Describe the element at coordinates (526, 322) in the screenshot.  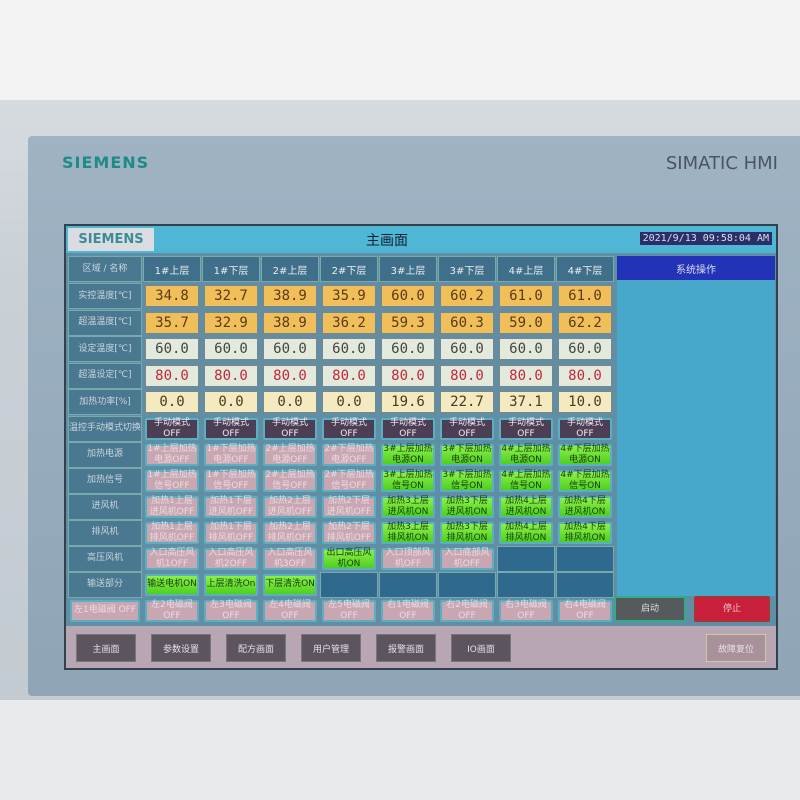
I see `value-display: 59.0` at that location.